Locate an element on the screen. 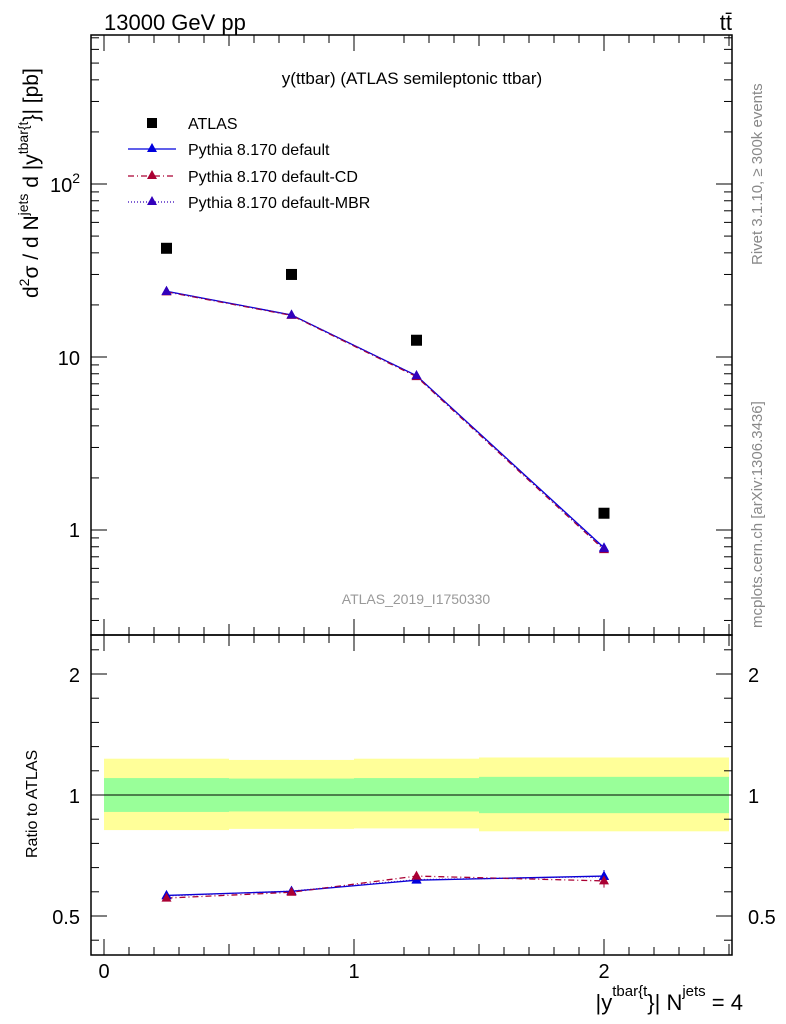  ratio-uncertainty-bands is located at coordinates (416, 794).